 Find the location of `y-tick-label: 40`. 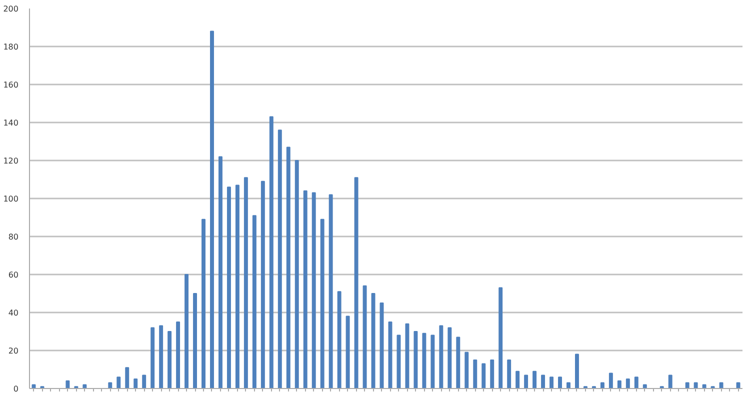

y-tick-label: 40 is located at coordinates (13, 313).